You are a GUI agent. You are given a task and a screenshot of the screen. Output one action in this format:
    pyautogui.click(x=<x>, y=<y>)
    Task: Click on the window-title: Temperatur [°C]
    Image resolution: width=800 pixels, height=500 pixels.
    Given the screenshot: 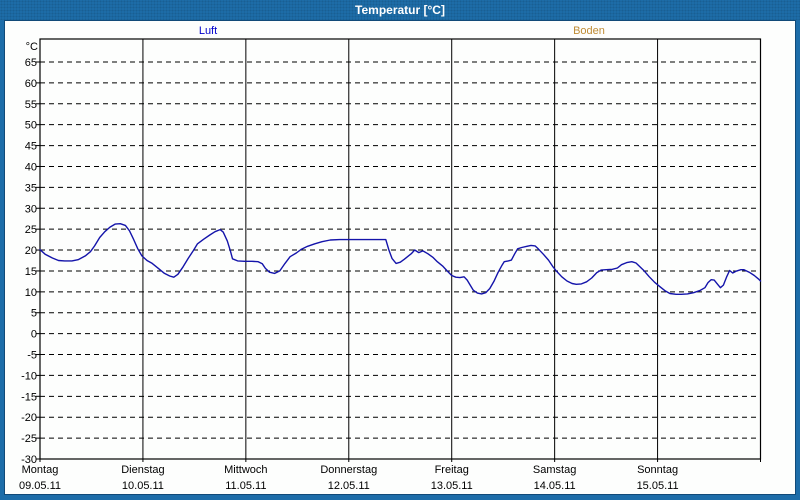 What is the action you would take?
    pyautogui.click(x=400, y=10)
    